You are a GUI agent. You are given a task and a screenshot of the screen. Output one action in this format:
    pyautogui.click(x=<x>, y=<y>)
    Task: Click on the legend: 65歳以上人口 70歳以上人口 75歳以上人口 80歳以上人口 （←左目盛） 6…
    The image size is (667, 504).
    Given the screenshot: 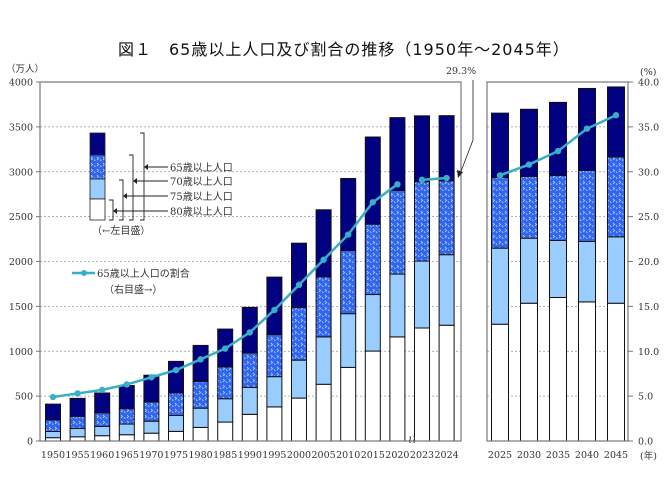 What is the action you would take?
    pyautogui.click(x=152, y=214)
    